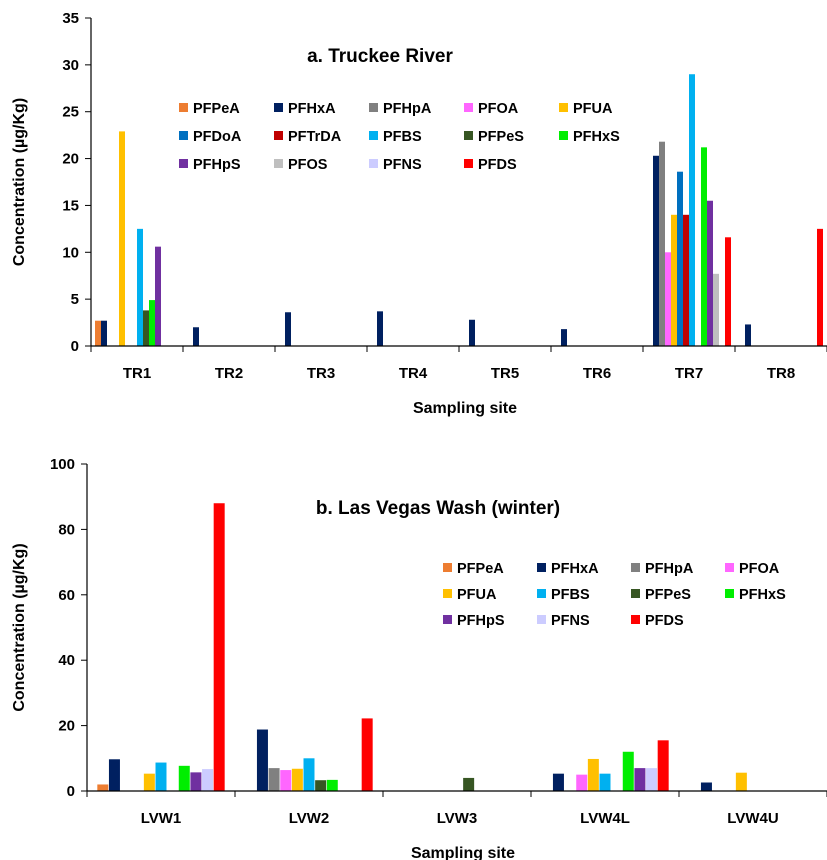  I want to click on bar-pfhxs-tr7, so click(704, 246).